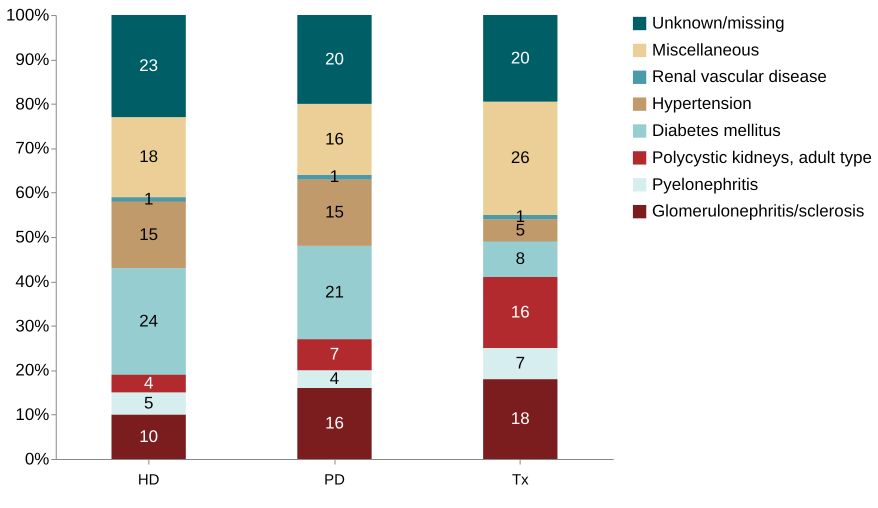 The image size is (878, 508). I want to click on y-tick-label: 50%, so click(32, 237).